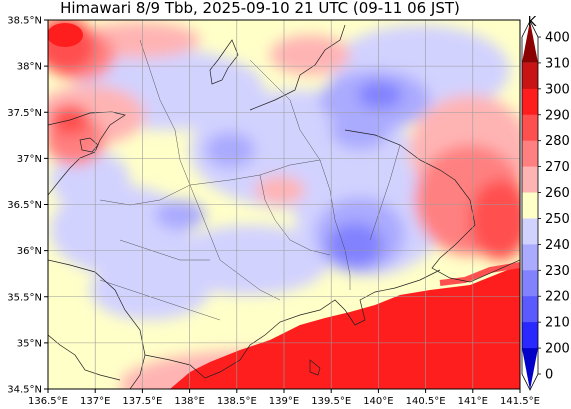  What do you see at coordinates (557, 63) in the screenshot?
I see `colorbar-level-label: 310` at bounding box center [557, 63].